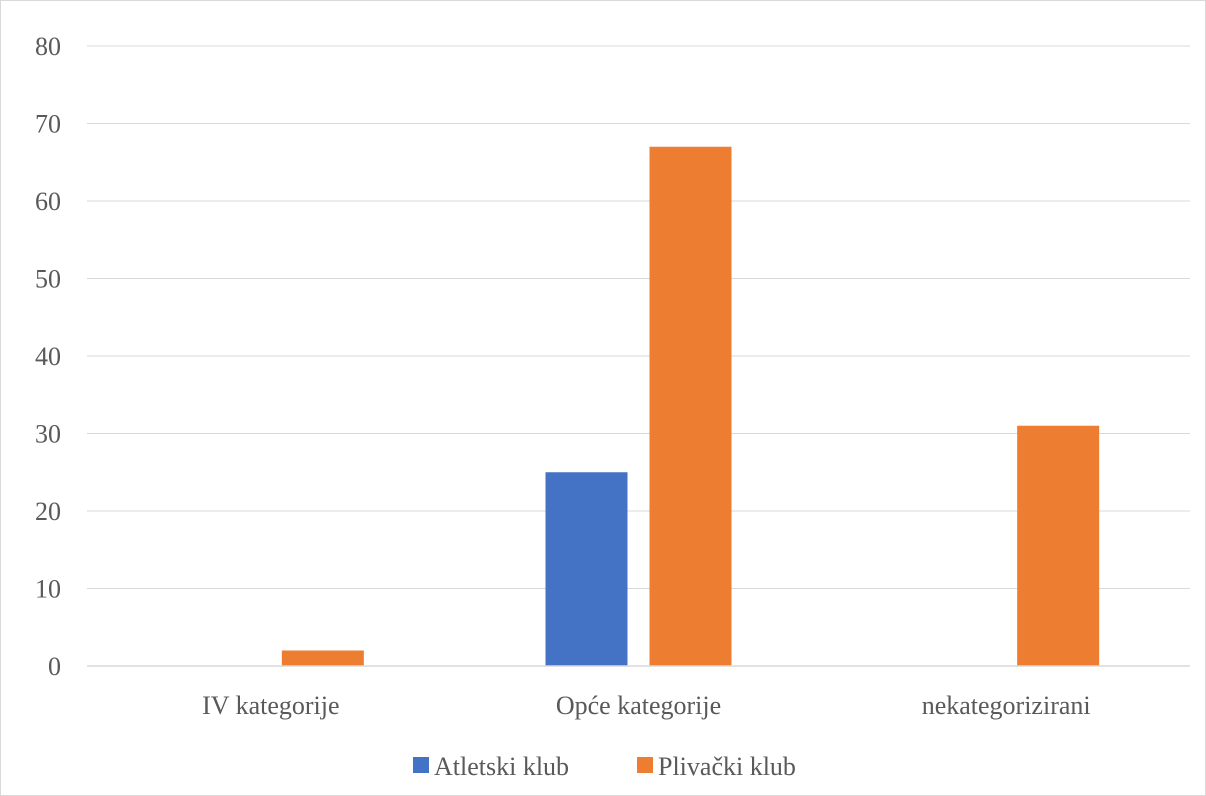 Image resolution: width=1206 pixels, height=796 pixels. I want to click on x-tick-label: Opće kategorije, so click(638, 705).